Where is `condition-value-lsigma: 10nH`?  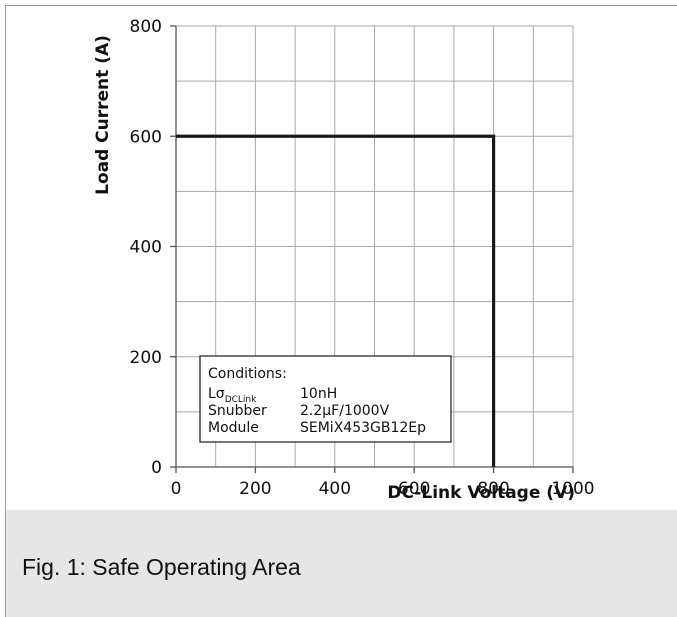
condition-value-lsigma: 10nH is located at coordinates (318, 394).